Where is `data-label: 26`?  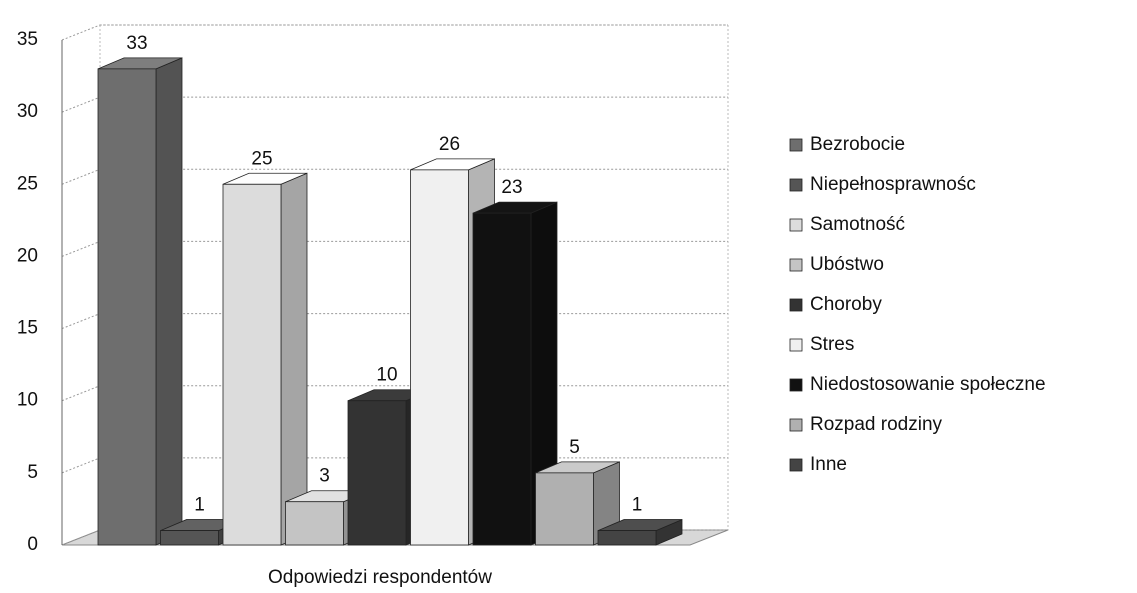 data-label: 26 is located at coordinates (449, 144).